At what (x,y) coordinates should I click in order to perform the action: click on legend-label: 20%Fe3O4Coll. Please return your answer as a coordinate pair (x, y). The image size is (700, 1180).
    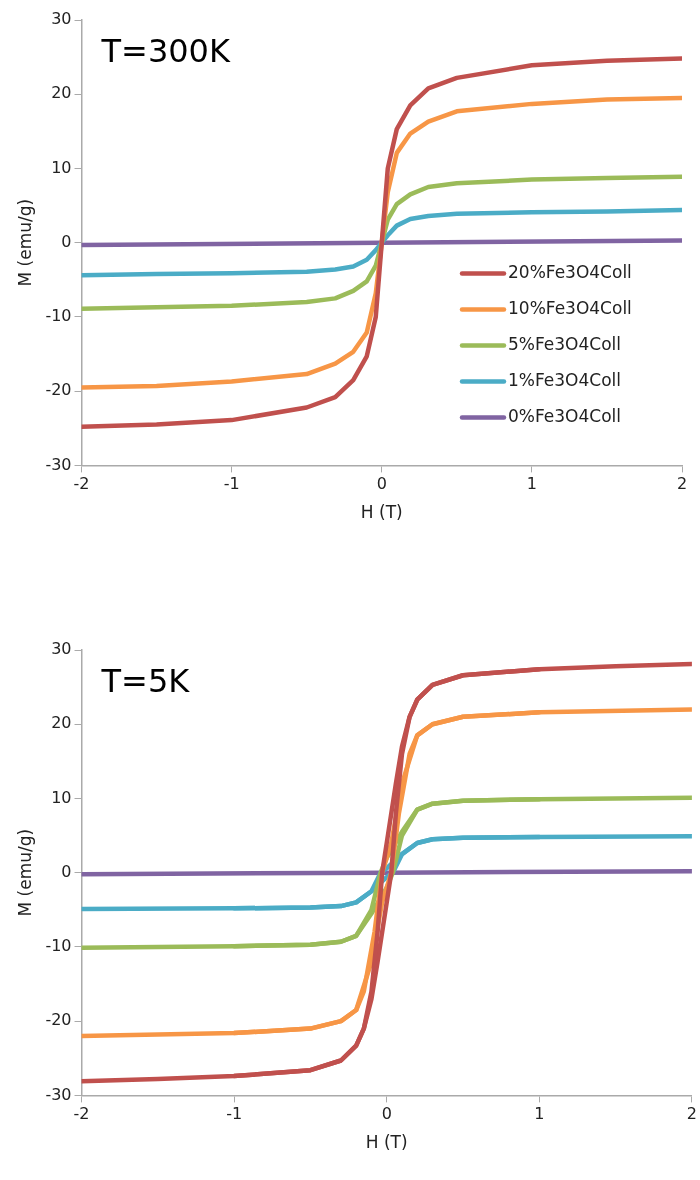
    Looking at the image, I should click on (570, 271).